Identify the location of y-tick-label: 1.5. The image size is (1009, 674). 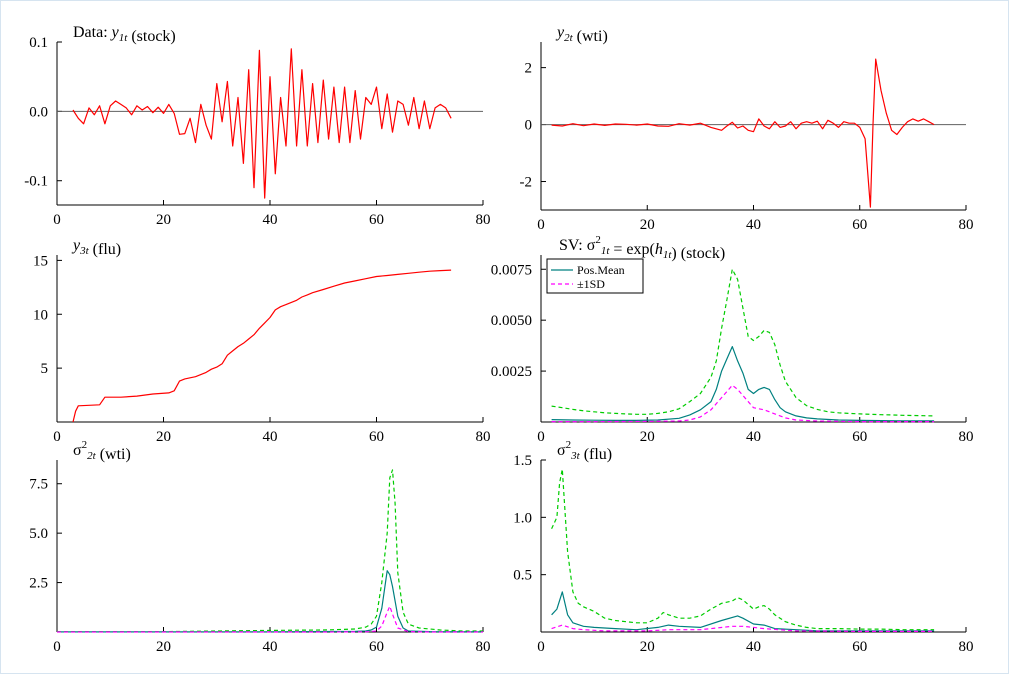
(522, 461).